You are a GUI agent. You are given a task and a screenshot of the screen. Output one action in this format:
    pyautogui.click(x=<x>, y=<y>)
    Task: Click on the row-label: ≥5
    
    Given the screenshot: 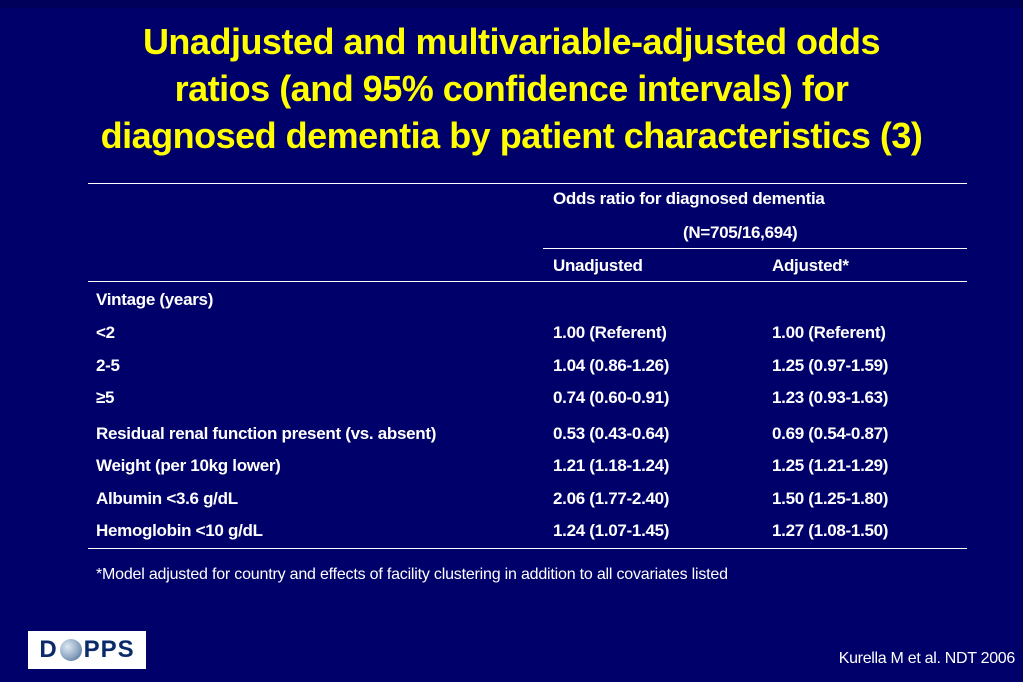 What is the action you would take?
    pyautogui.click(x=105, y=397)
    